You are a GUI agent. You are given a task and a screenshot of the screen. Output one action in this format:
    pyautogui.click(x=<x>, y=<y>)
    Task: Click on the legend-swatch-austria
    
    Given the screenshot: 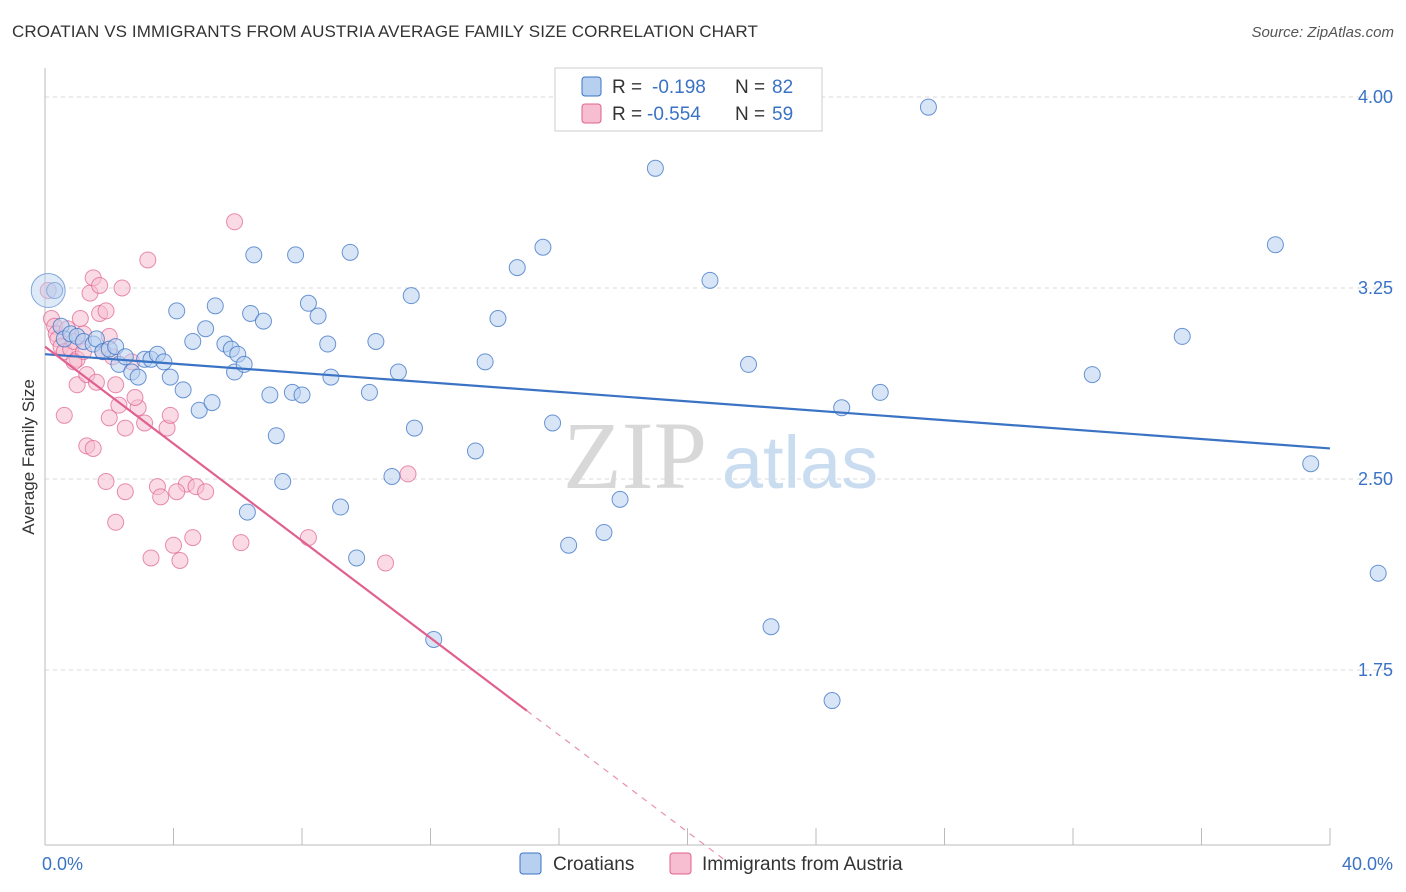 What is the action you would take?
    pyautogui.click(x=591, y=113)
    